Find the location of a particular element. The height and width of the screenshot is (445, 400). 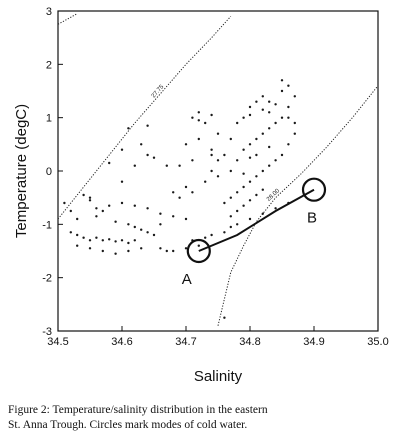

y-axis-title: Temperature (degC) is located at coordinates (21, 171).